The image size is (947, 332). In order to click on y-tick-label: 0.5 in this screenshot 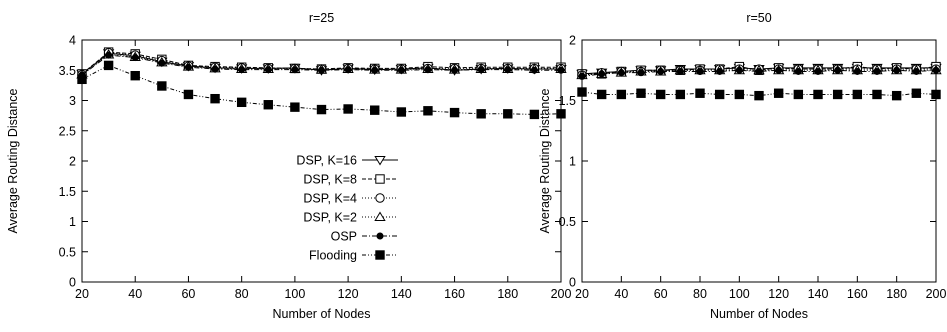, I will do `click(567, 222)`.